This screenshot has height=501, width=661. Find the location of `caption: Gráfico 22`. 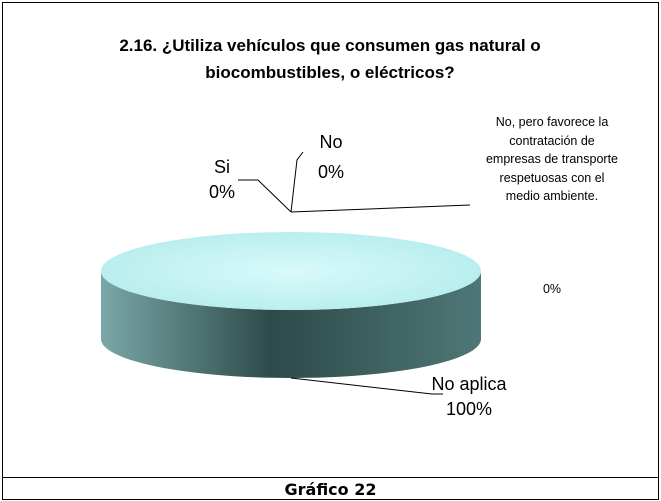

caption: Gráfico 22 is located at coordinates (330, 489).